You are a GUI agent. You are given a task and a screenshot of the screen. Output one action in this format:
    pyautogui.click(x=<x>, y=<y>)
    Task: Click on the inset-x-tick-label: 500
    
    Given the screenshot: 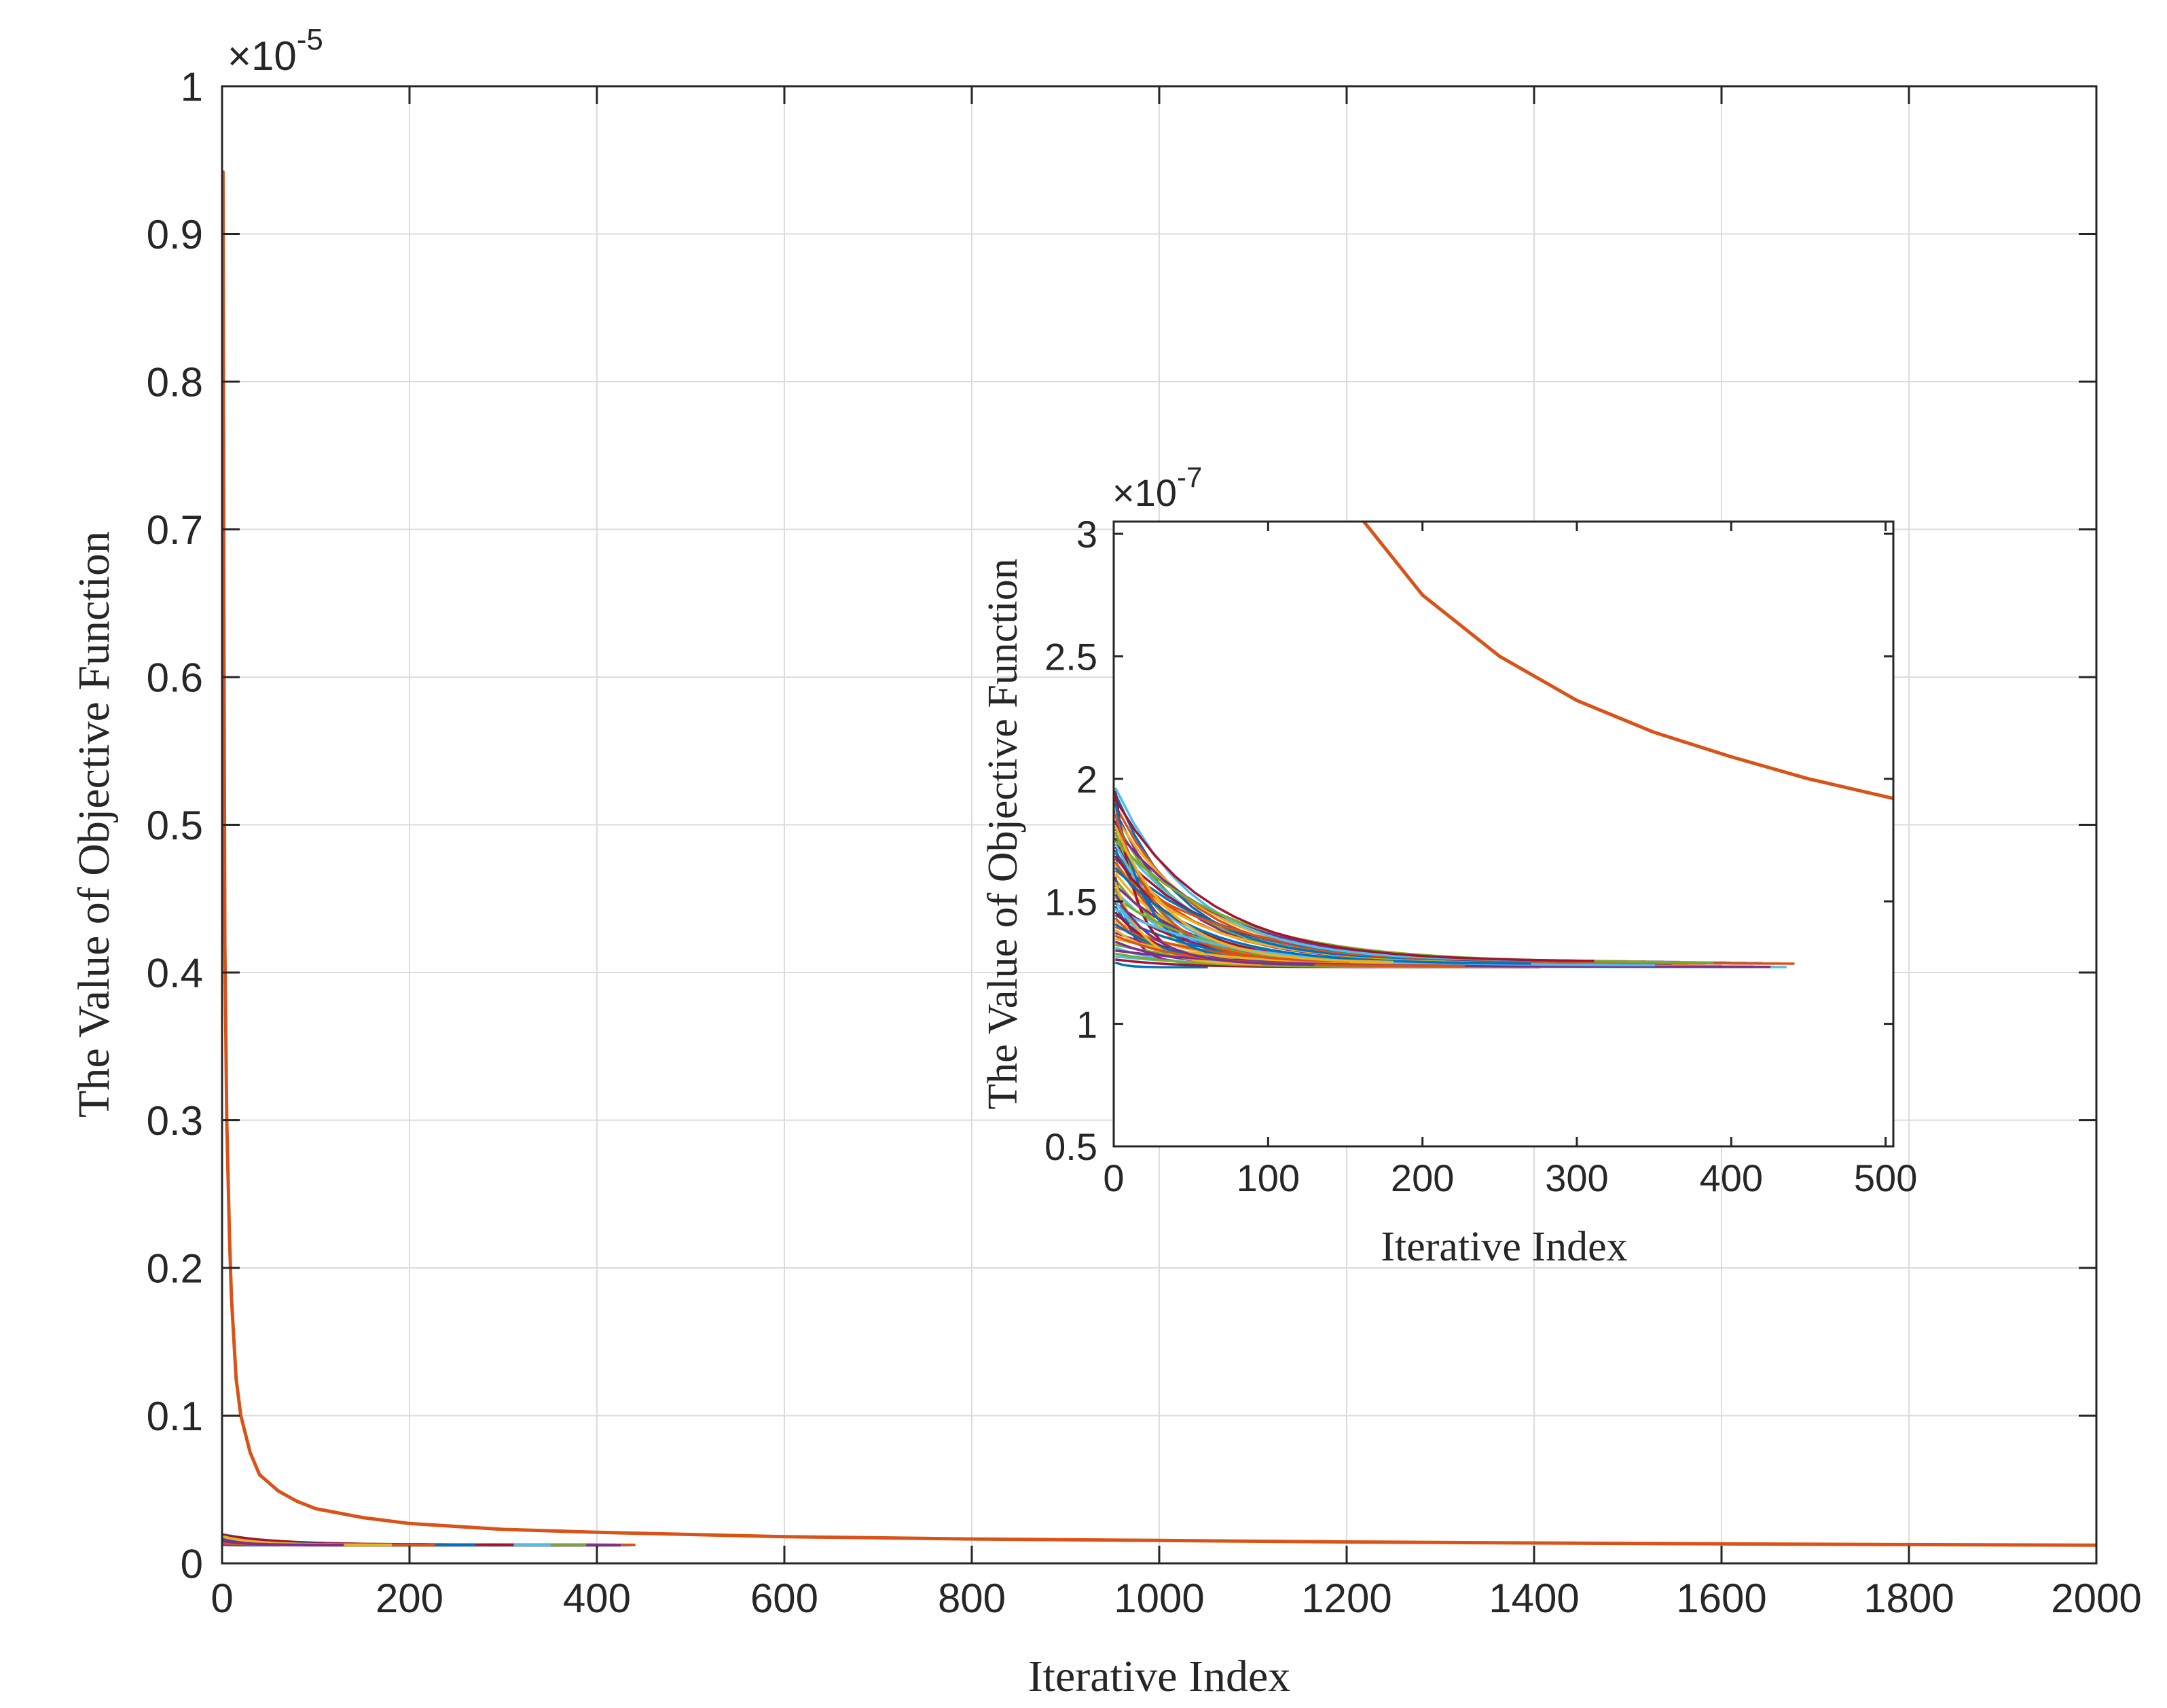 What is the action you would take?
    pyautogui.click(x=1886, y=1178)
    